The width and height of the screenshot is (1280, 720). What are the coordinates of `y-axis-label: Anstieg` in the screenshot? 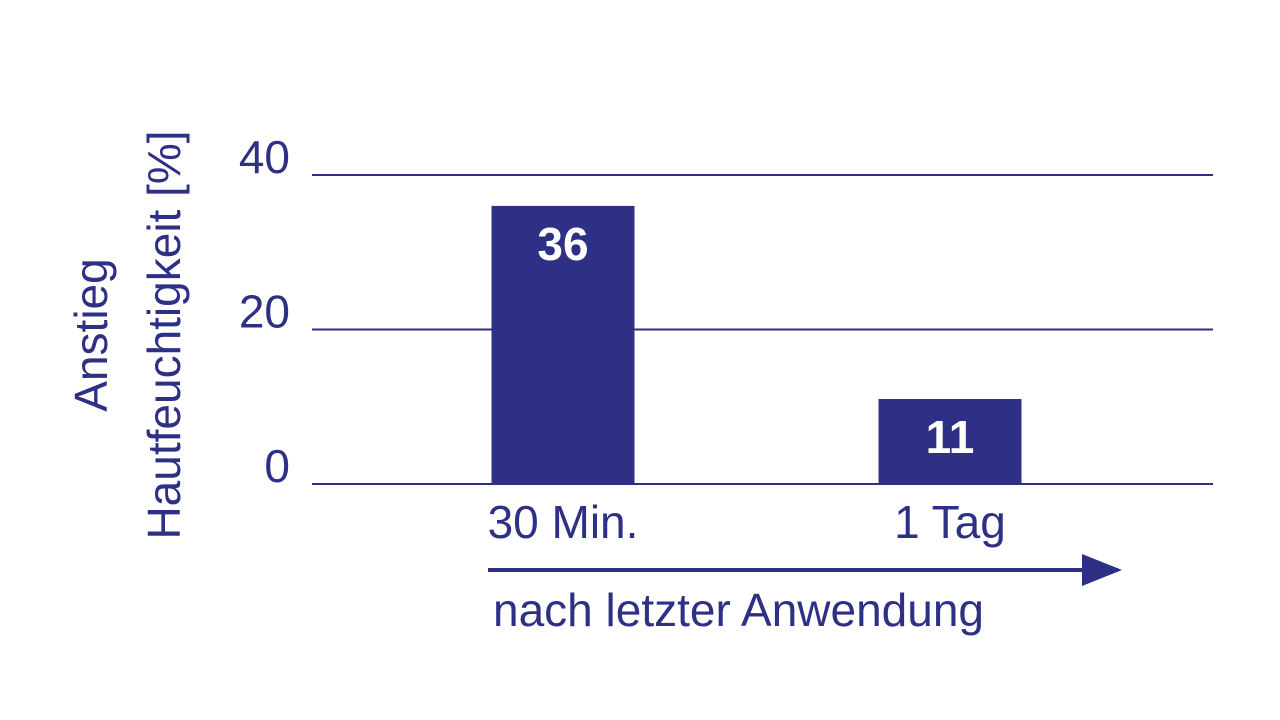 It's located at (91, 334).